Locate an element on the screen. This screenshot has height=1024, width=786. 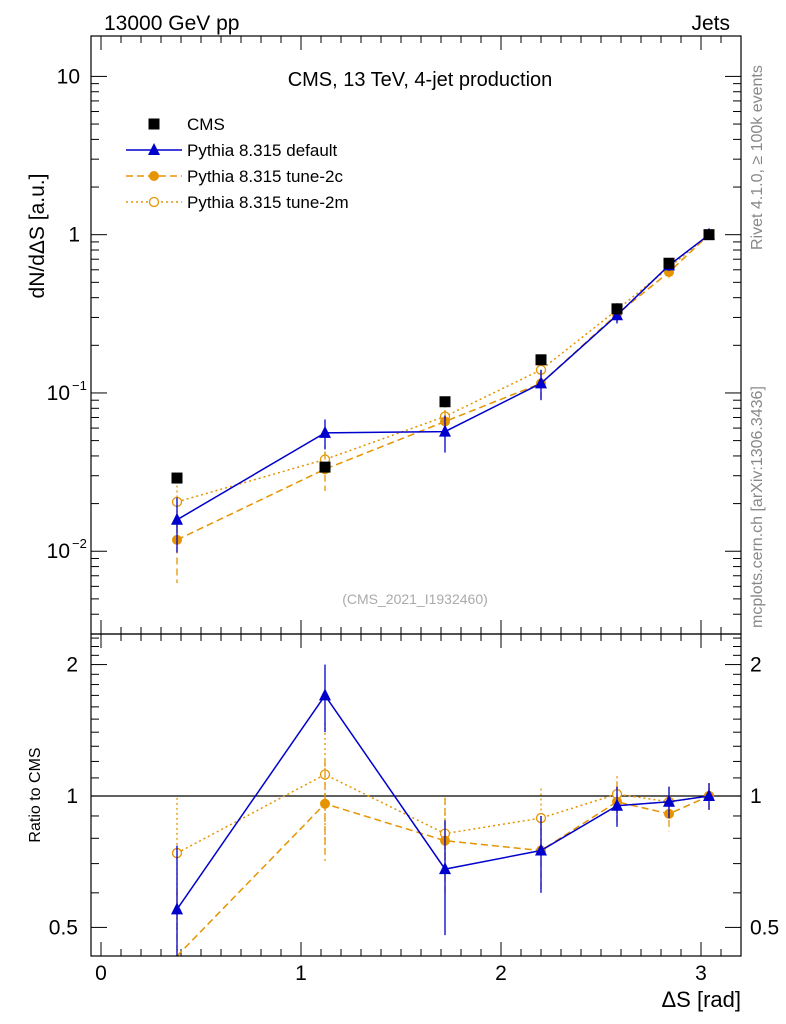
ratio-y-tick-label: 0.5 is located at coordinates (63, 927).